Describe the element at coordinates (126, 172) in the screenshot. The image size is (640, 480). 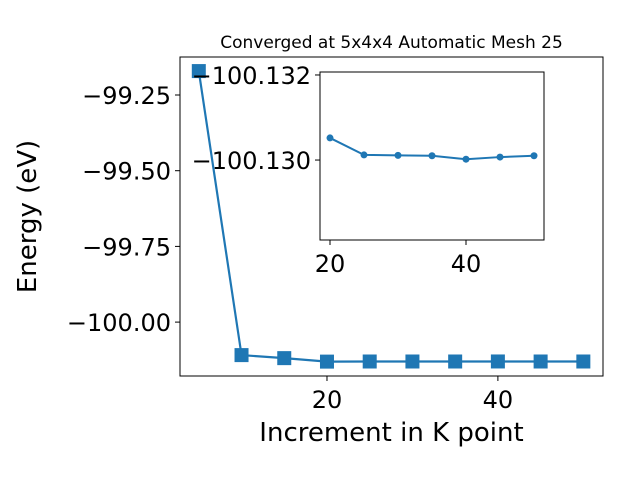
I see `y-tick-label: −99.50` at that location.